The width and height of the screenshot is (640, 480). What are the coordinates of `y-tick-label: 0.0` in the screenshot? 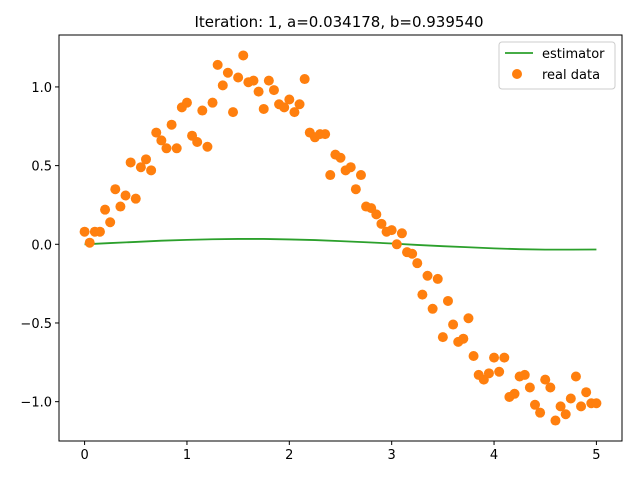 It's located at (41, 245).